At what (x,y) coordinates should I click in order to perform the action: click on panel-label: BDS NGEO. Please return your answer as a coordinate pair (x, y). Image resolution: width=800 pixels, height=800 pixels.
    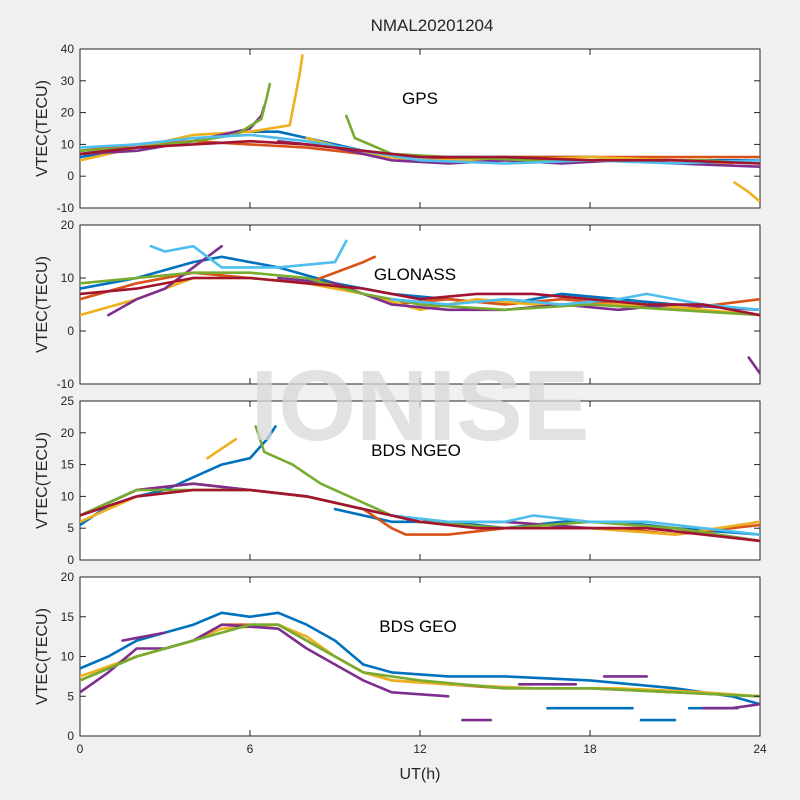
    Looking at the image, I should click on (416, 450).